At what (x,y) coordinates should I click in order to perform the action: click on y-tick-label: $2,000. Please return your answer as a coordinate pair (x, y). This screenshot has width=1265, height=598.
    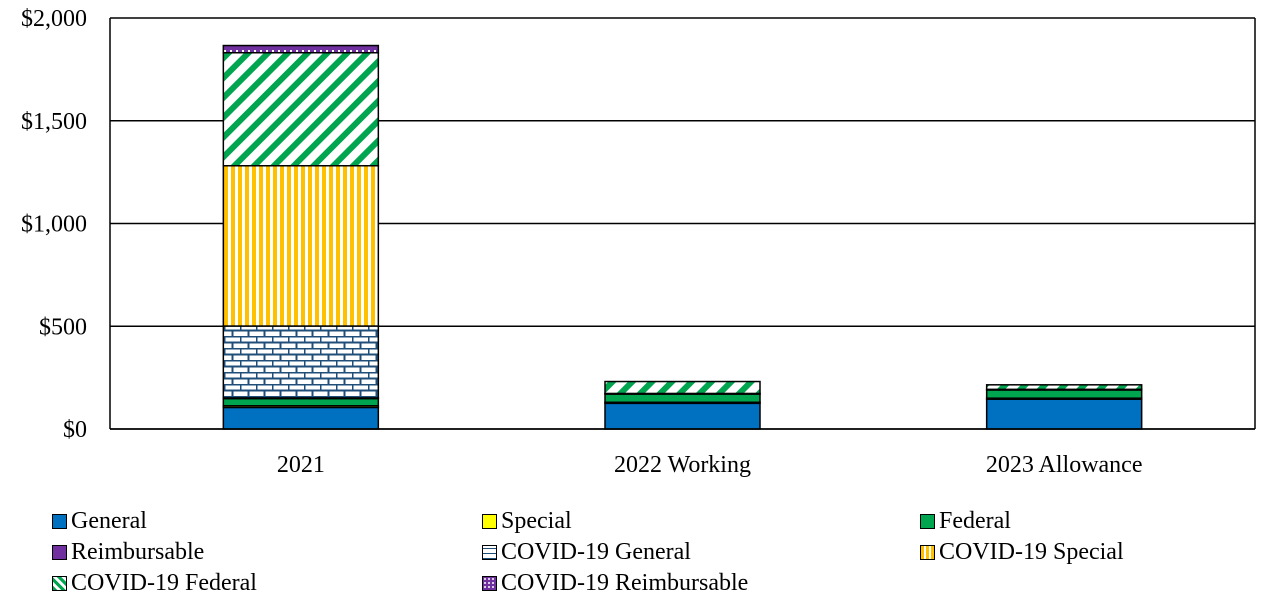
    Looking at the image, I should click on (54, 19).